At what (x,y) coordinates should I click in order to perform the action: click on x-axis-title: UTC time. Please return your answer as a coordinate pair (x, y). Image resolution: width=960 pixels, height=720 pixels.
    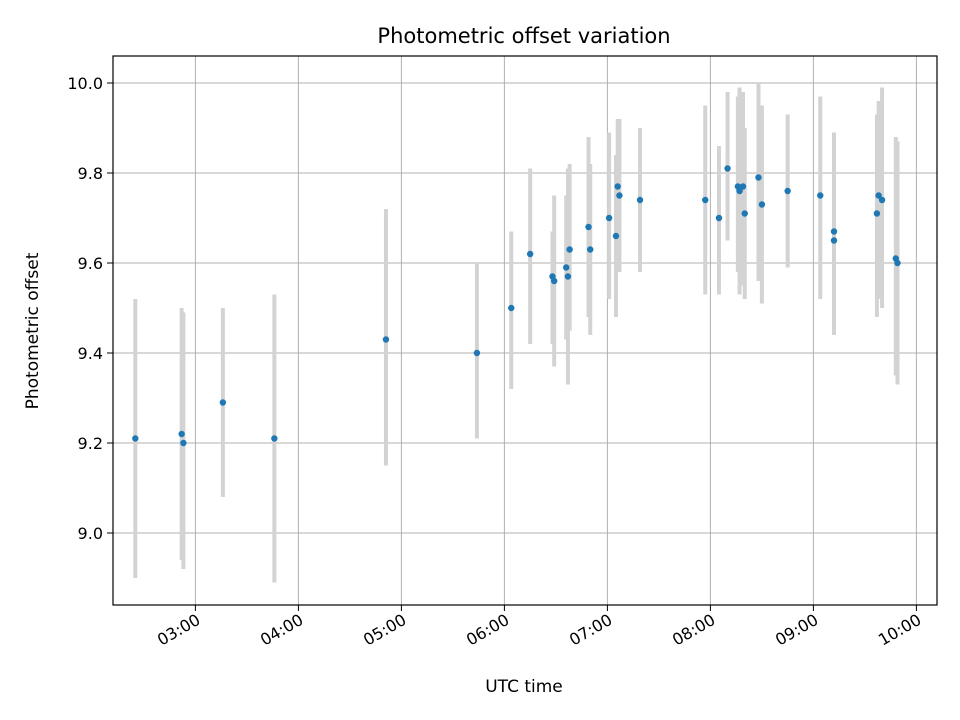
    Looking at the image, I should click on (524, 687).